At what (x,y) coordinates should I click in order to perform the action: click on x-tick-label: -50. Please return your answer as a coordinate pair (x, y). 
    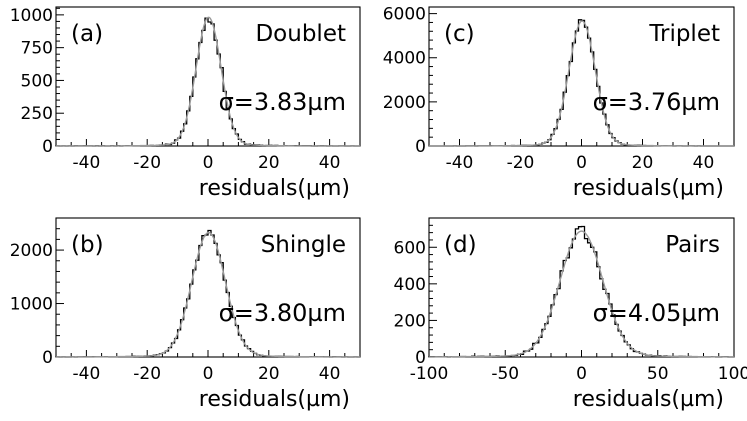
    Looking at the image, I should click on (505, 374).